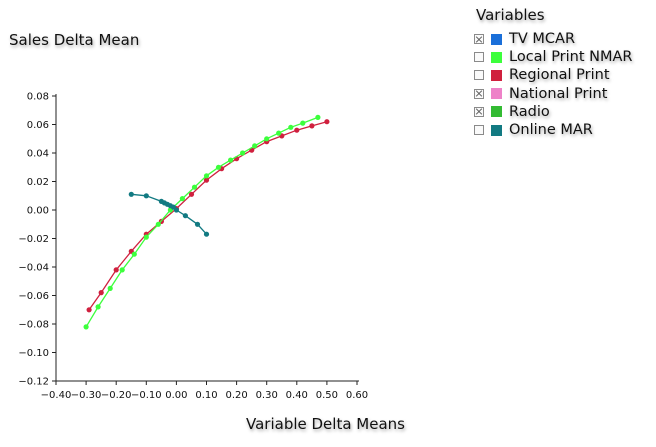  Describe the element at coordinates (38, 154) in the screenshot. I see `y-tick-label: 0.04` at that location.